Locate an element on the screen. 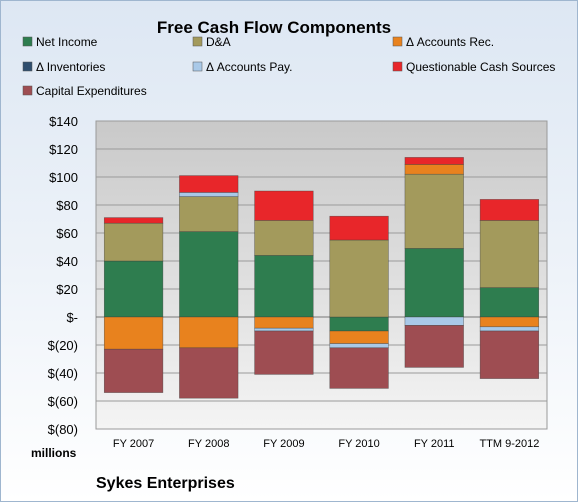 Image resolution: width=578 pixels, height=503 pixels. y-tick-label: $80 is located at coordinates (67, 205).